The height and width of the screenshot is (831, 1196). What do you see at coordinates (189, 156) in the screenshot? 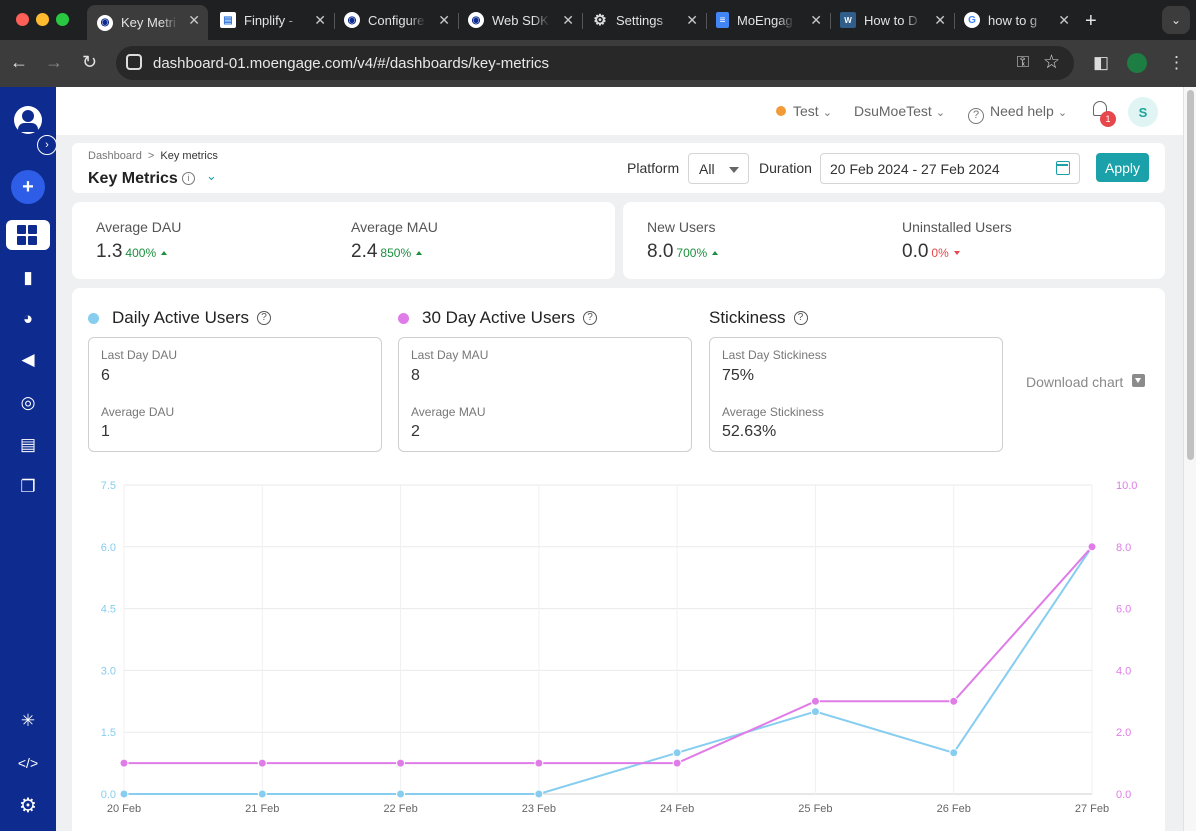
I see `breadcrumb-current: Key metrics` at bounding box center [189, 156].